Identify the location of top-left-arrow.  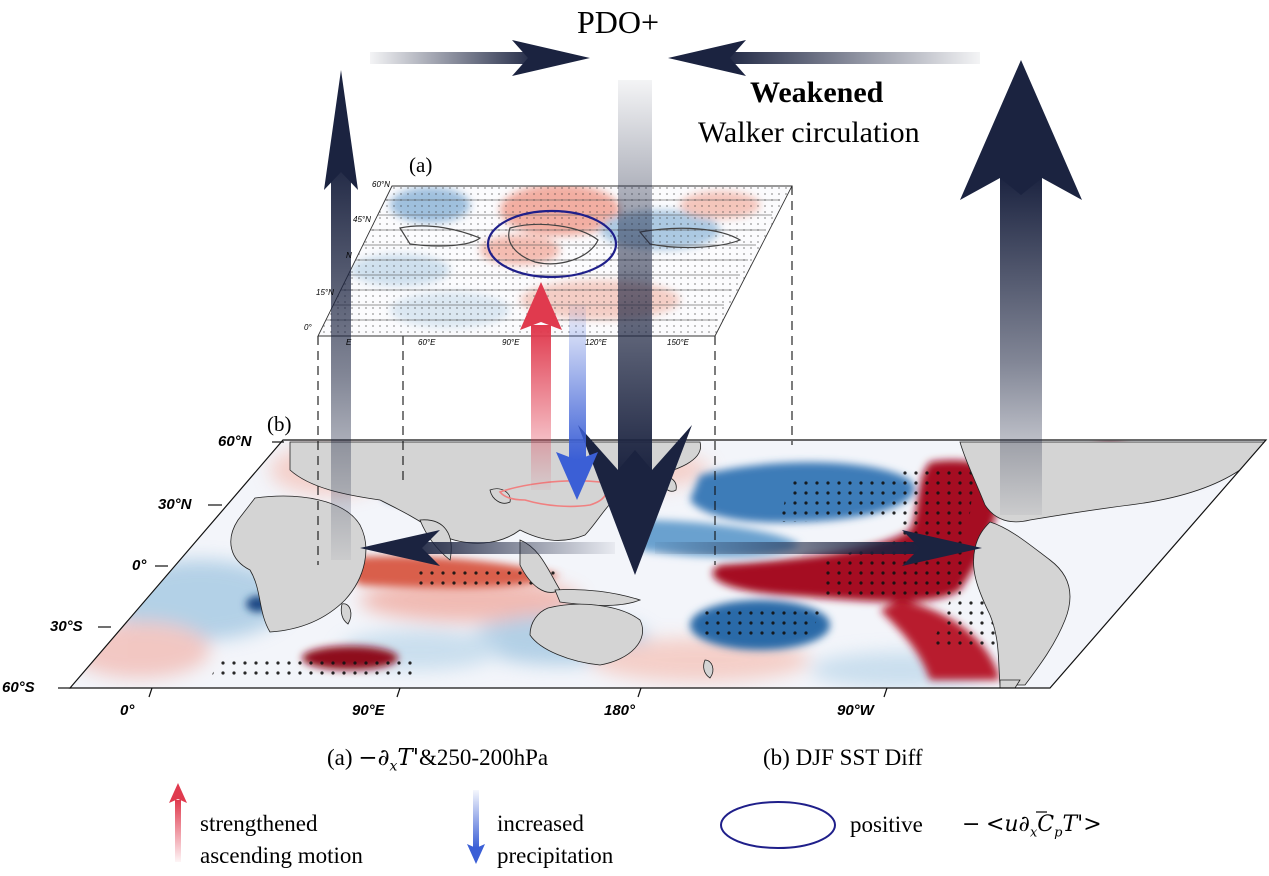
(480, 58).